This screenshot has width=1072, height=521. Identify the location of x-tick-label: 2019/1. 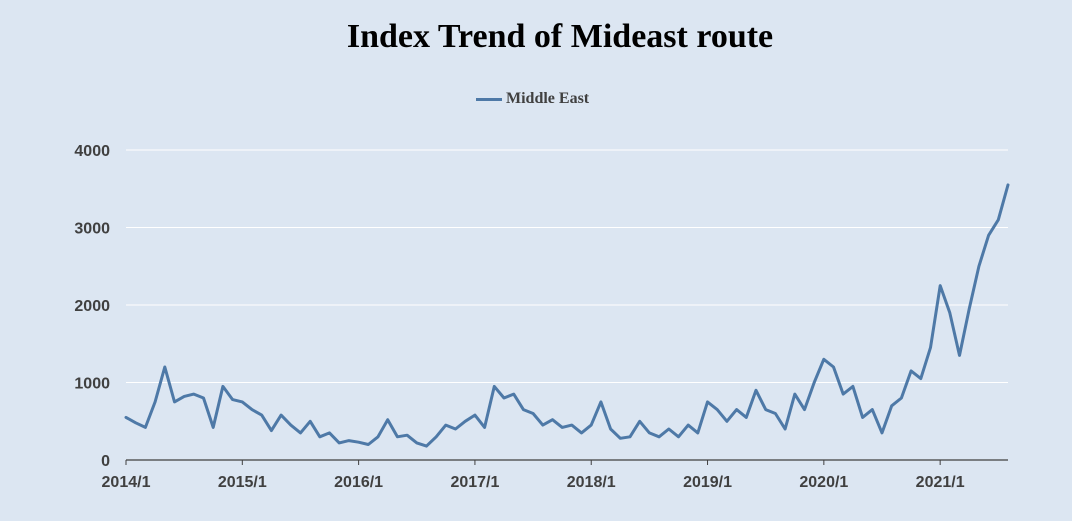
(707, 482).